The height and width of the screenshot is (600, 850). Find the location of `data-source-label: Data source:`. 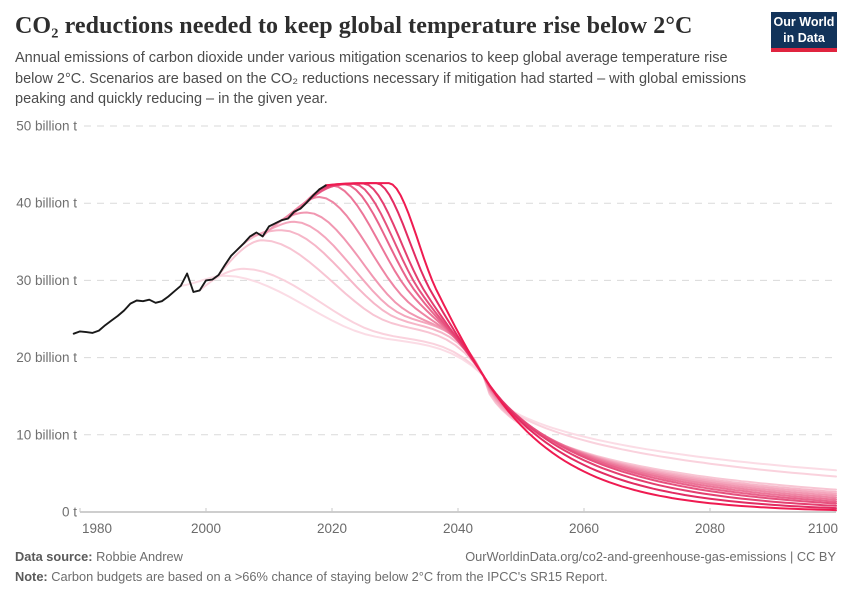

data-source-label: Data source: is located at coordinates (54, 556).